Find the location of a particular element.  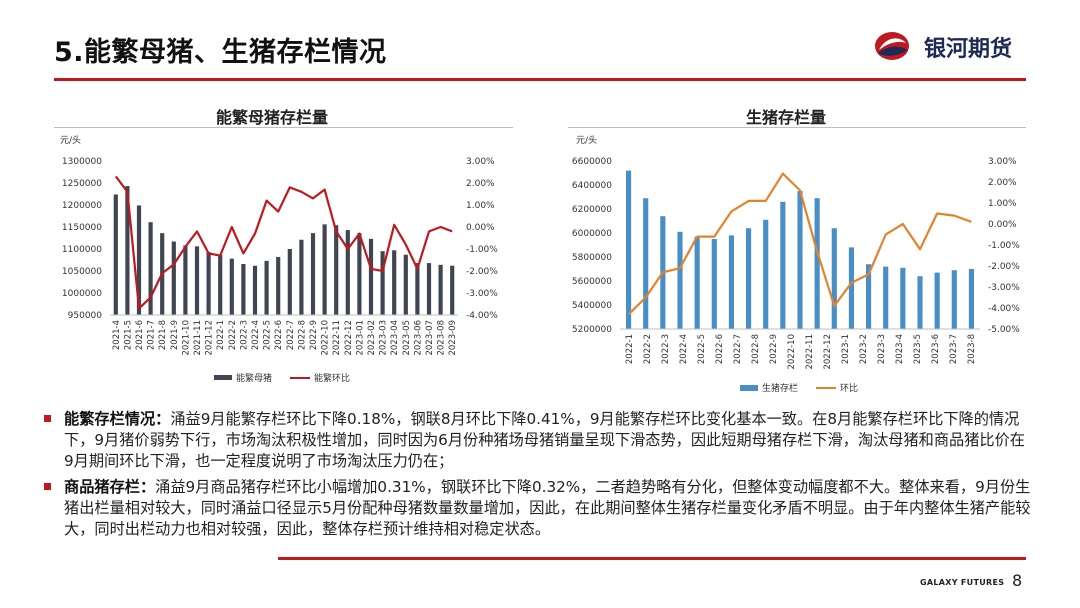

page-title: 5.能繁母猪、生猪存栏情况 is located at coordinates (220, 52).